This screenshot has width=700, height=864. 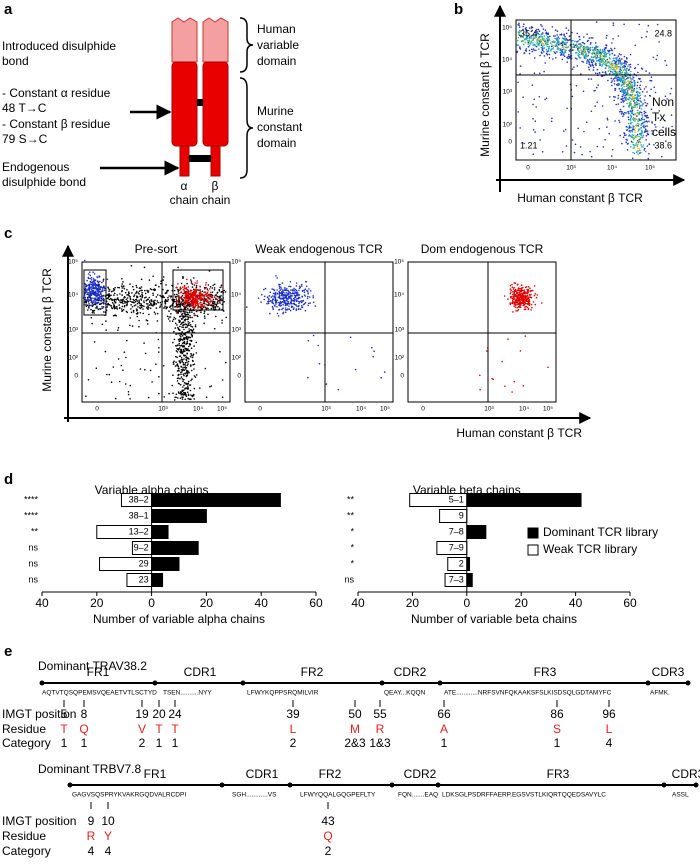 What do you see at coordinates (664, 785) in the screenshot?
I see `region-boundary` at bounding box center [664, 785].